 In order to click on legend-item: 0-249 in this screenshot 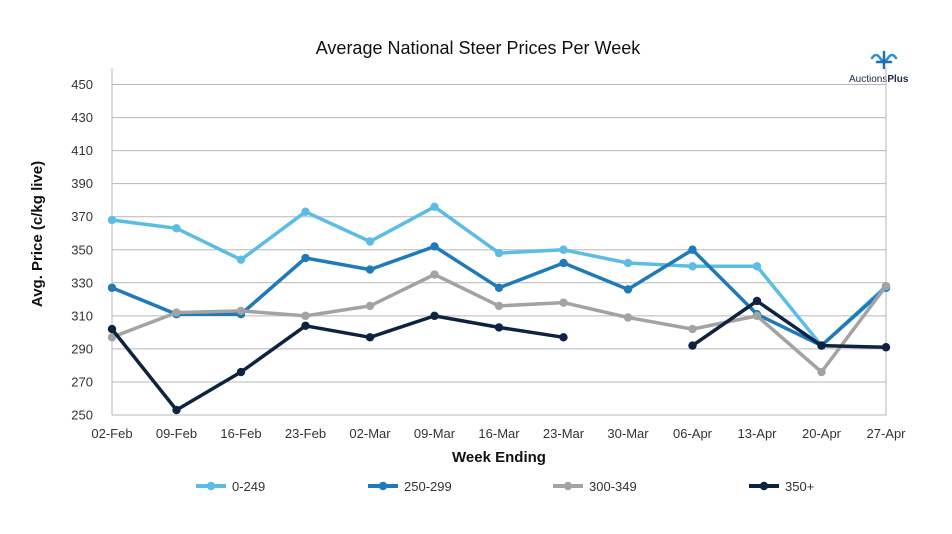, I will do `click(230, 486)`.